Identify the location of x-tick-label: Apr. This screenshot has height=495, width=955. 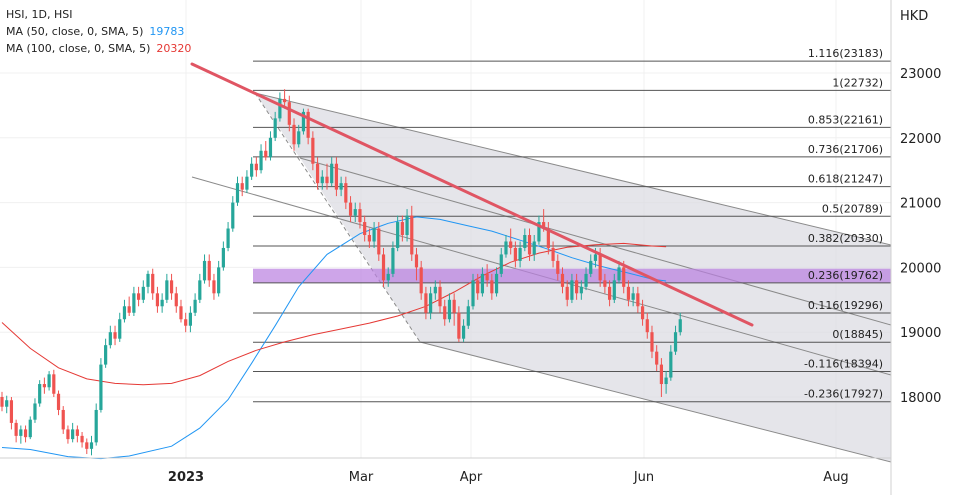
(471, 477).